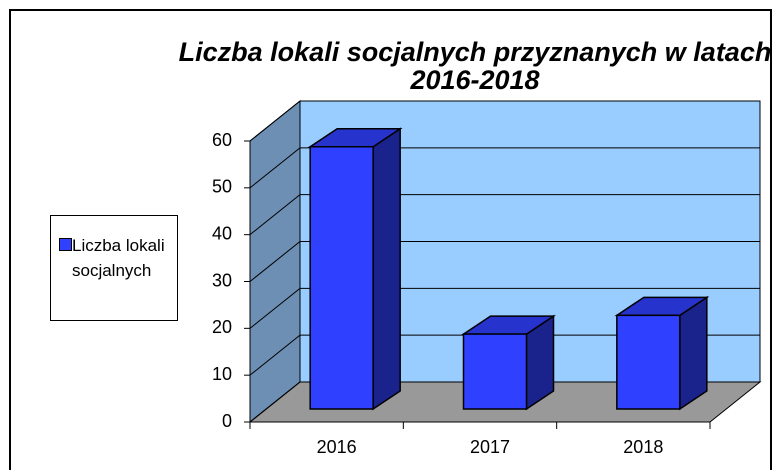 The width and height of the screenshot is (781, 470). I want to click on y-tick-label: 0, so click(227, 421).